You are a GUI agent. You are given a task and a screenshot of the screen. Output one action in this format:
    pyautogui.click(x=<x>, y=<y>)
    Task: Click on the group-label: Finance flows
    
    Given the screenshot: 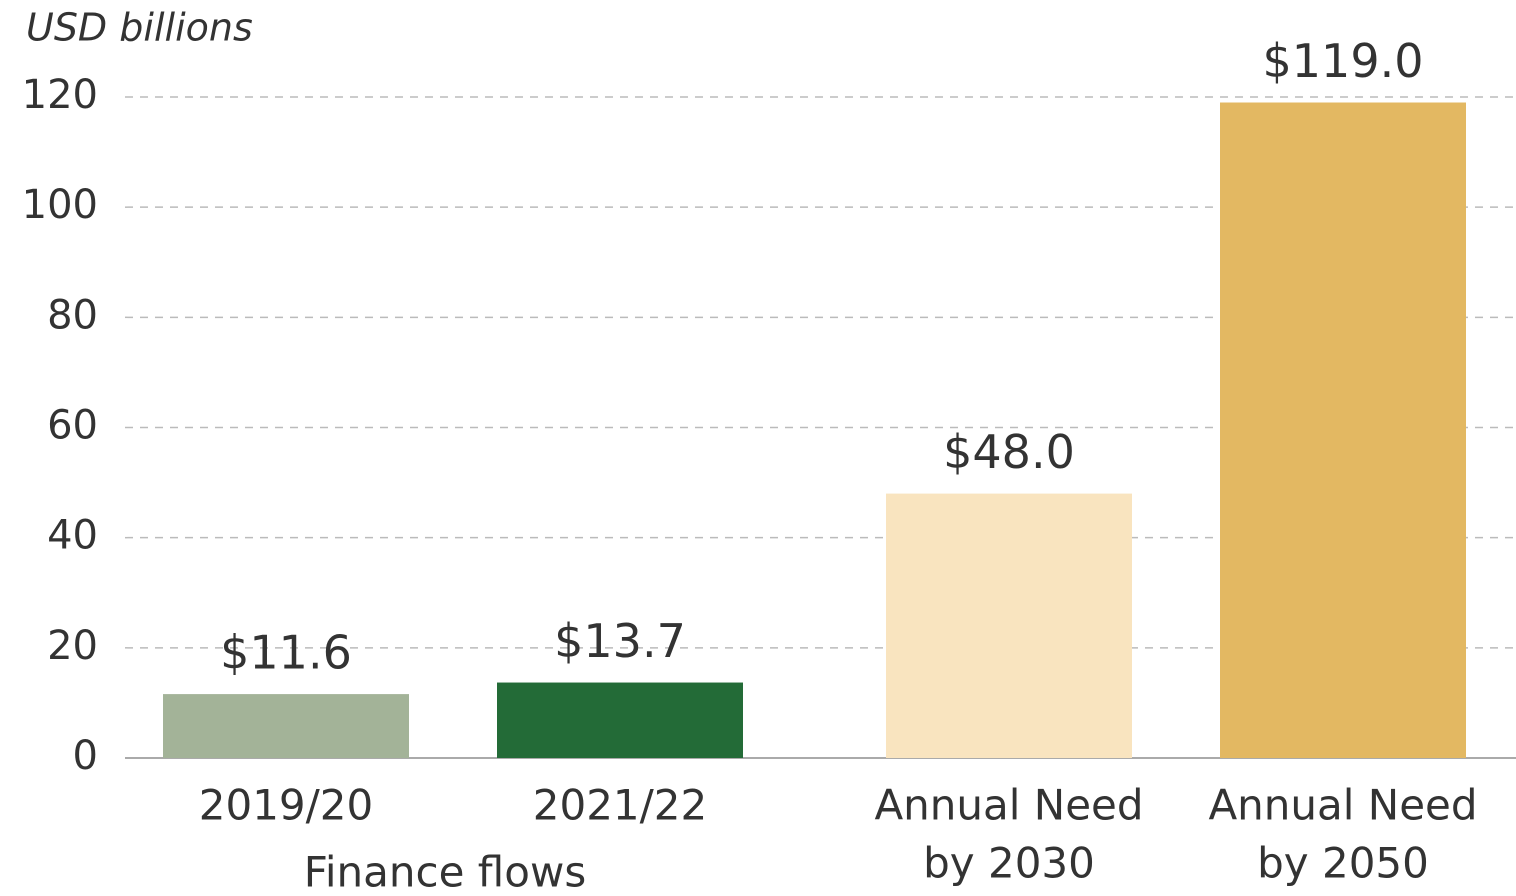 What is the action you would take?
    pyautogui.click(x=445, y=872)
    